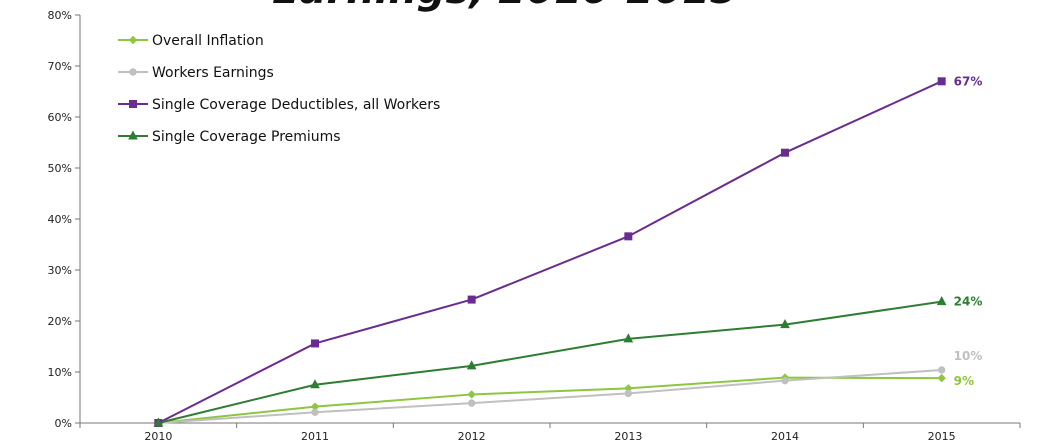 The image size is (1042, 448). What do you see at coordinates (968, 356) in the screenshot?
I see `end-label-series-1: 10%` at bounding box center [968, 356].